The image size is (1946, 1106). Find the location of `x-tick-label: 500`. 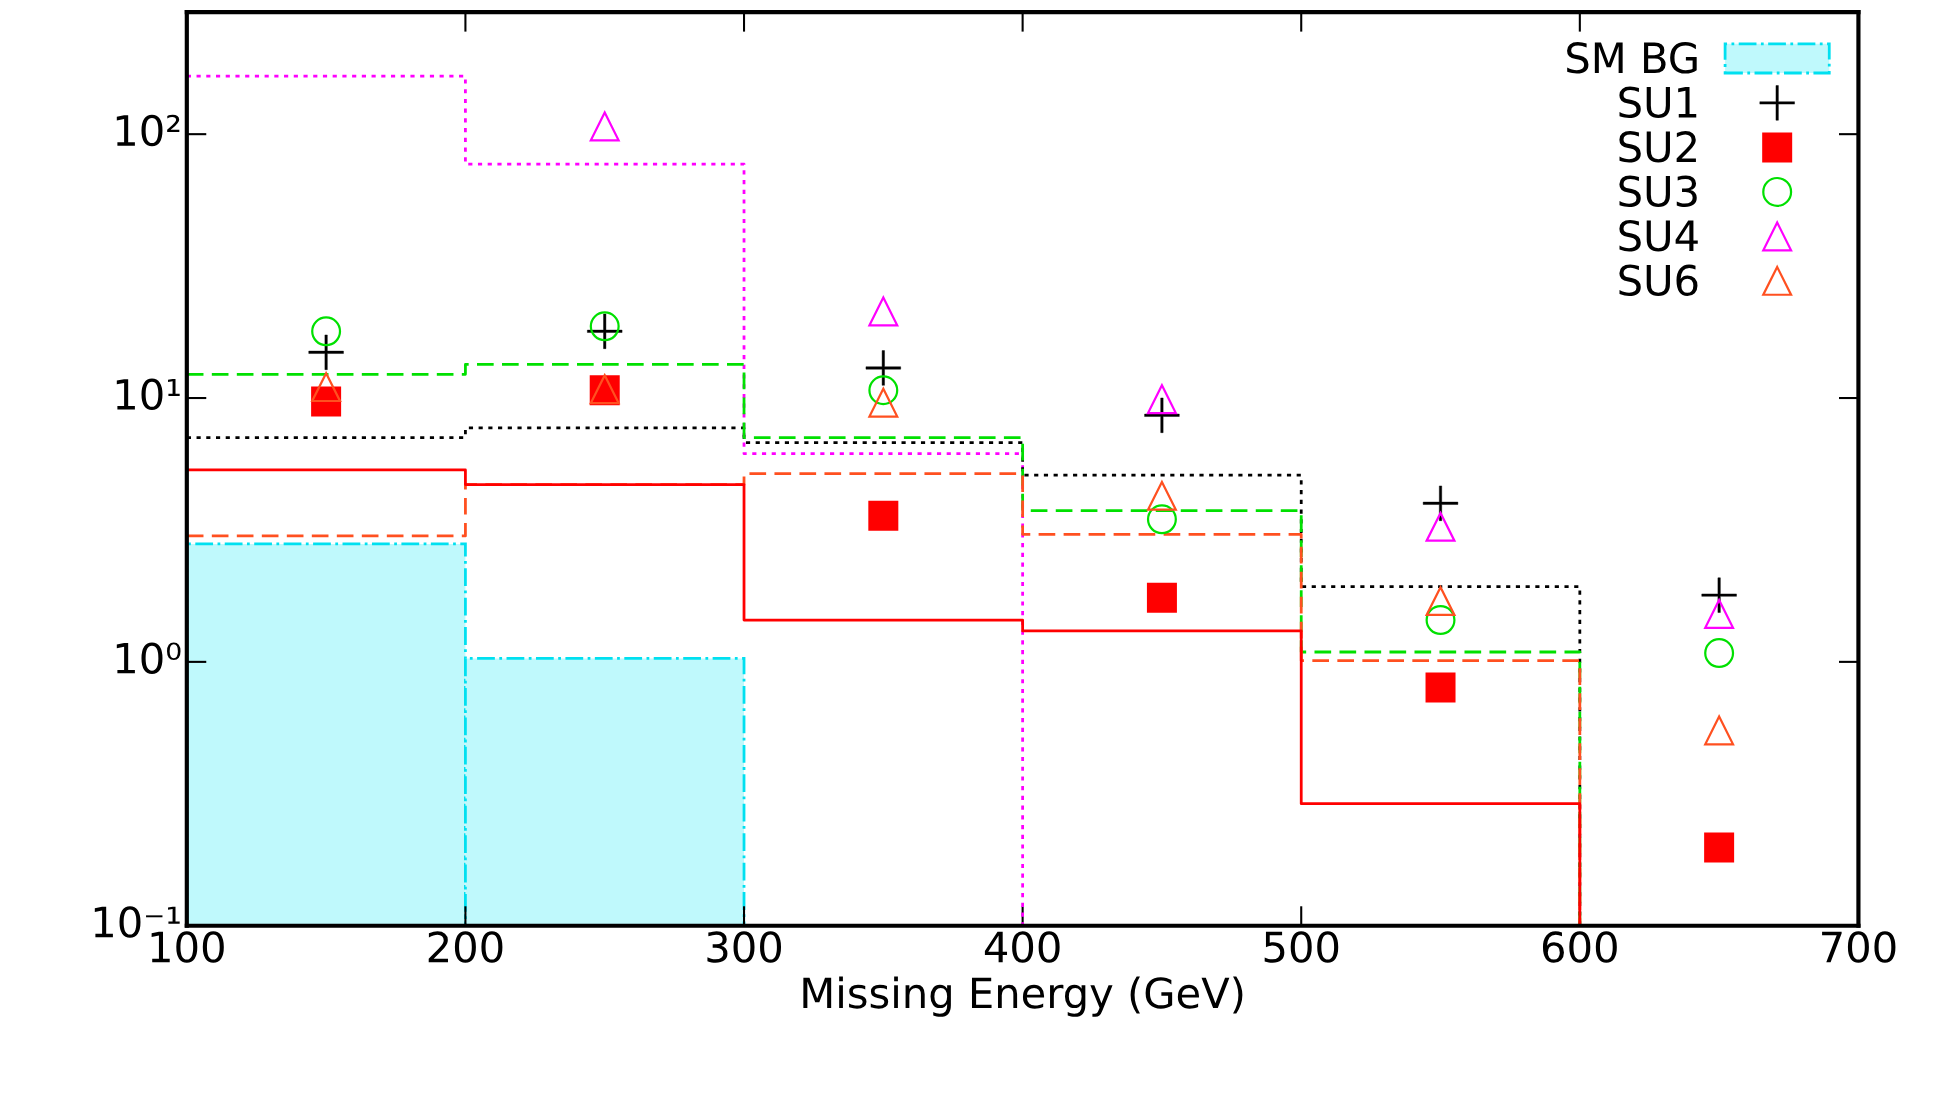

x-tick-label: 500 is located at coordinates (1301, 947).